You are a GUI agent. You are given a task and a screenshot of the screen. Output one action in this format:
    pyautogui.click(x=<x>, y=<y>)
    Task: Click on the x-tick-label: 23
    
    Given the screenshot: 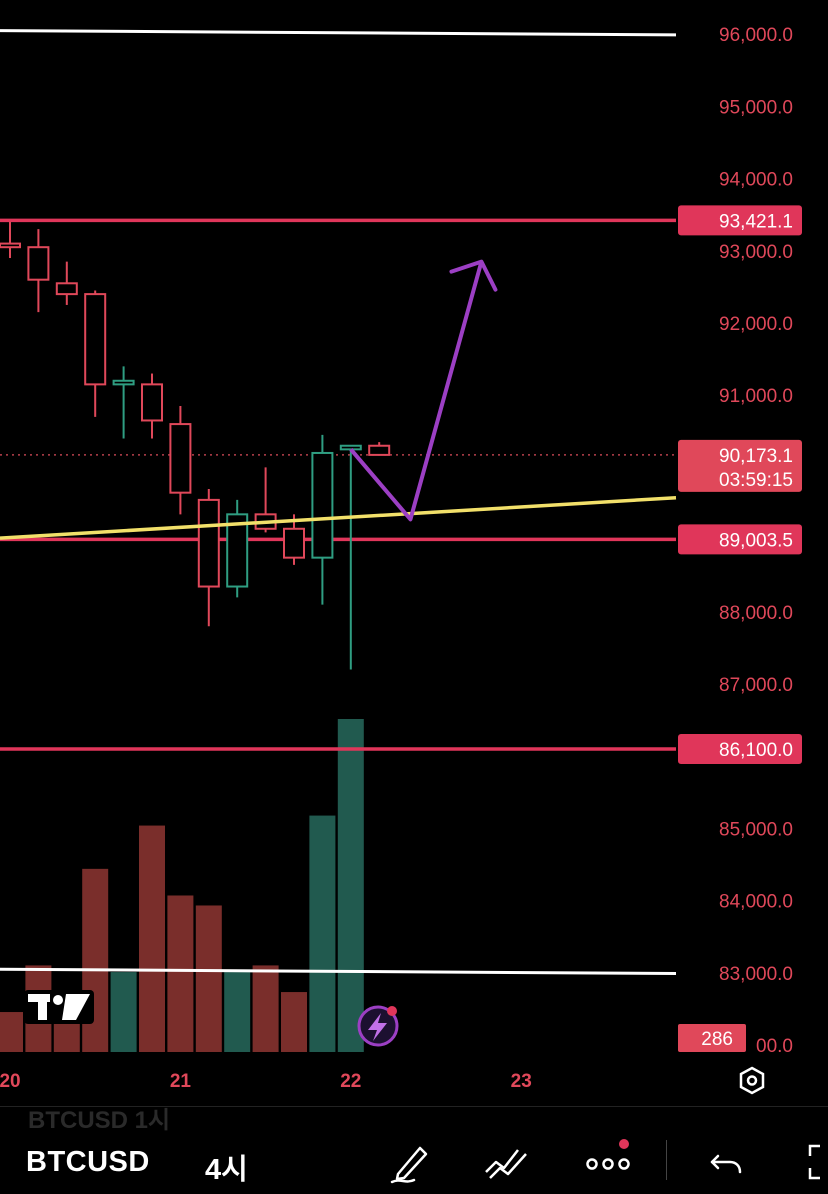 What is the action you would take?
    pyautogui.click(x=521, y=1081)
    